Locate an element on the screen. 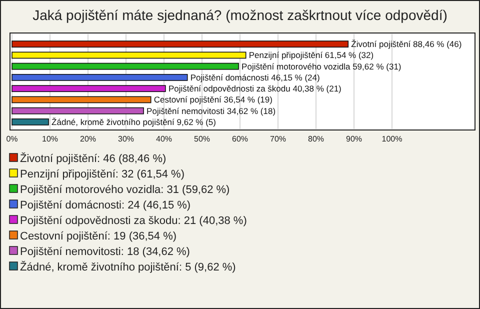 Image resolution: width=480 pixels, height=309 pixels. x-tick-label: 40% is located at coordinates (164, 139).